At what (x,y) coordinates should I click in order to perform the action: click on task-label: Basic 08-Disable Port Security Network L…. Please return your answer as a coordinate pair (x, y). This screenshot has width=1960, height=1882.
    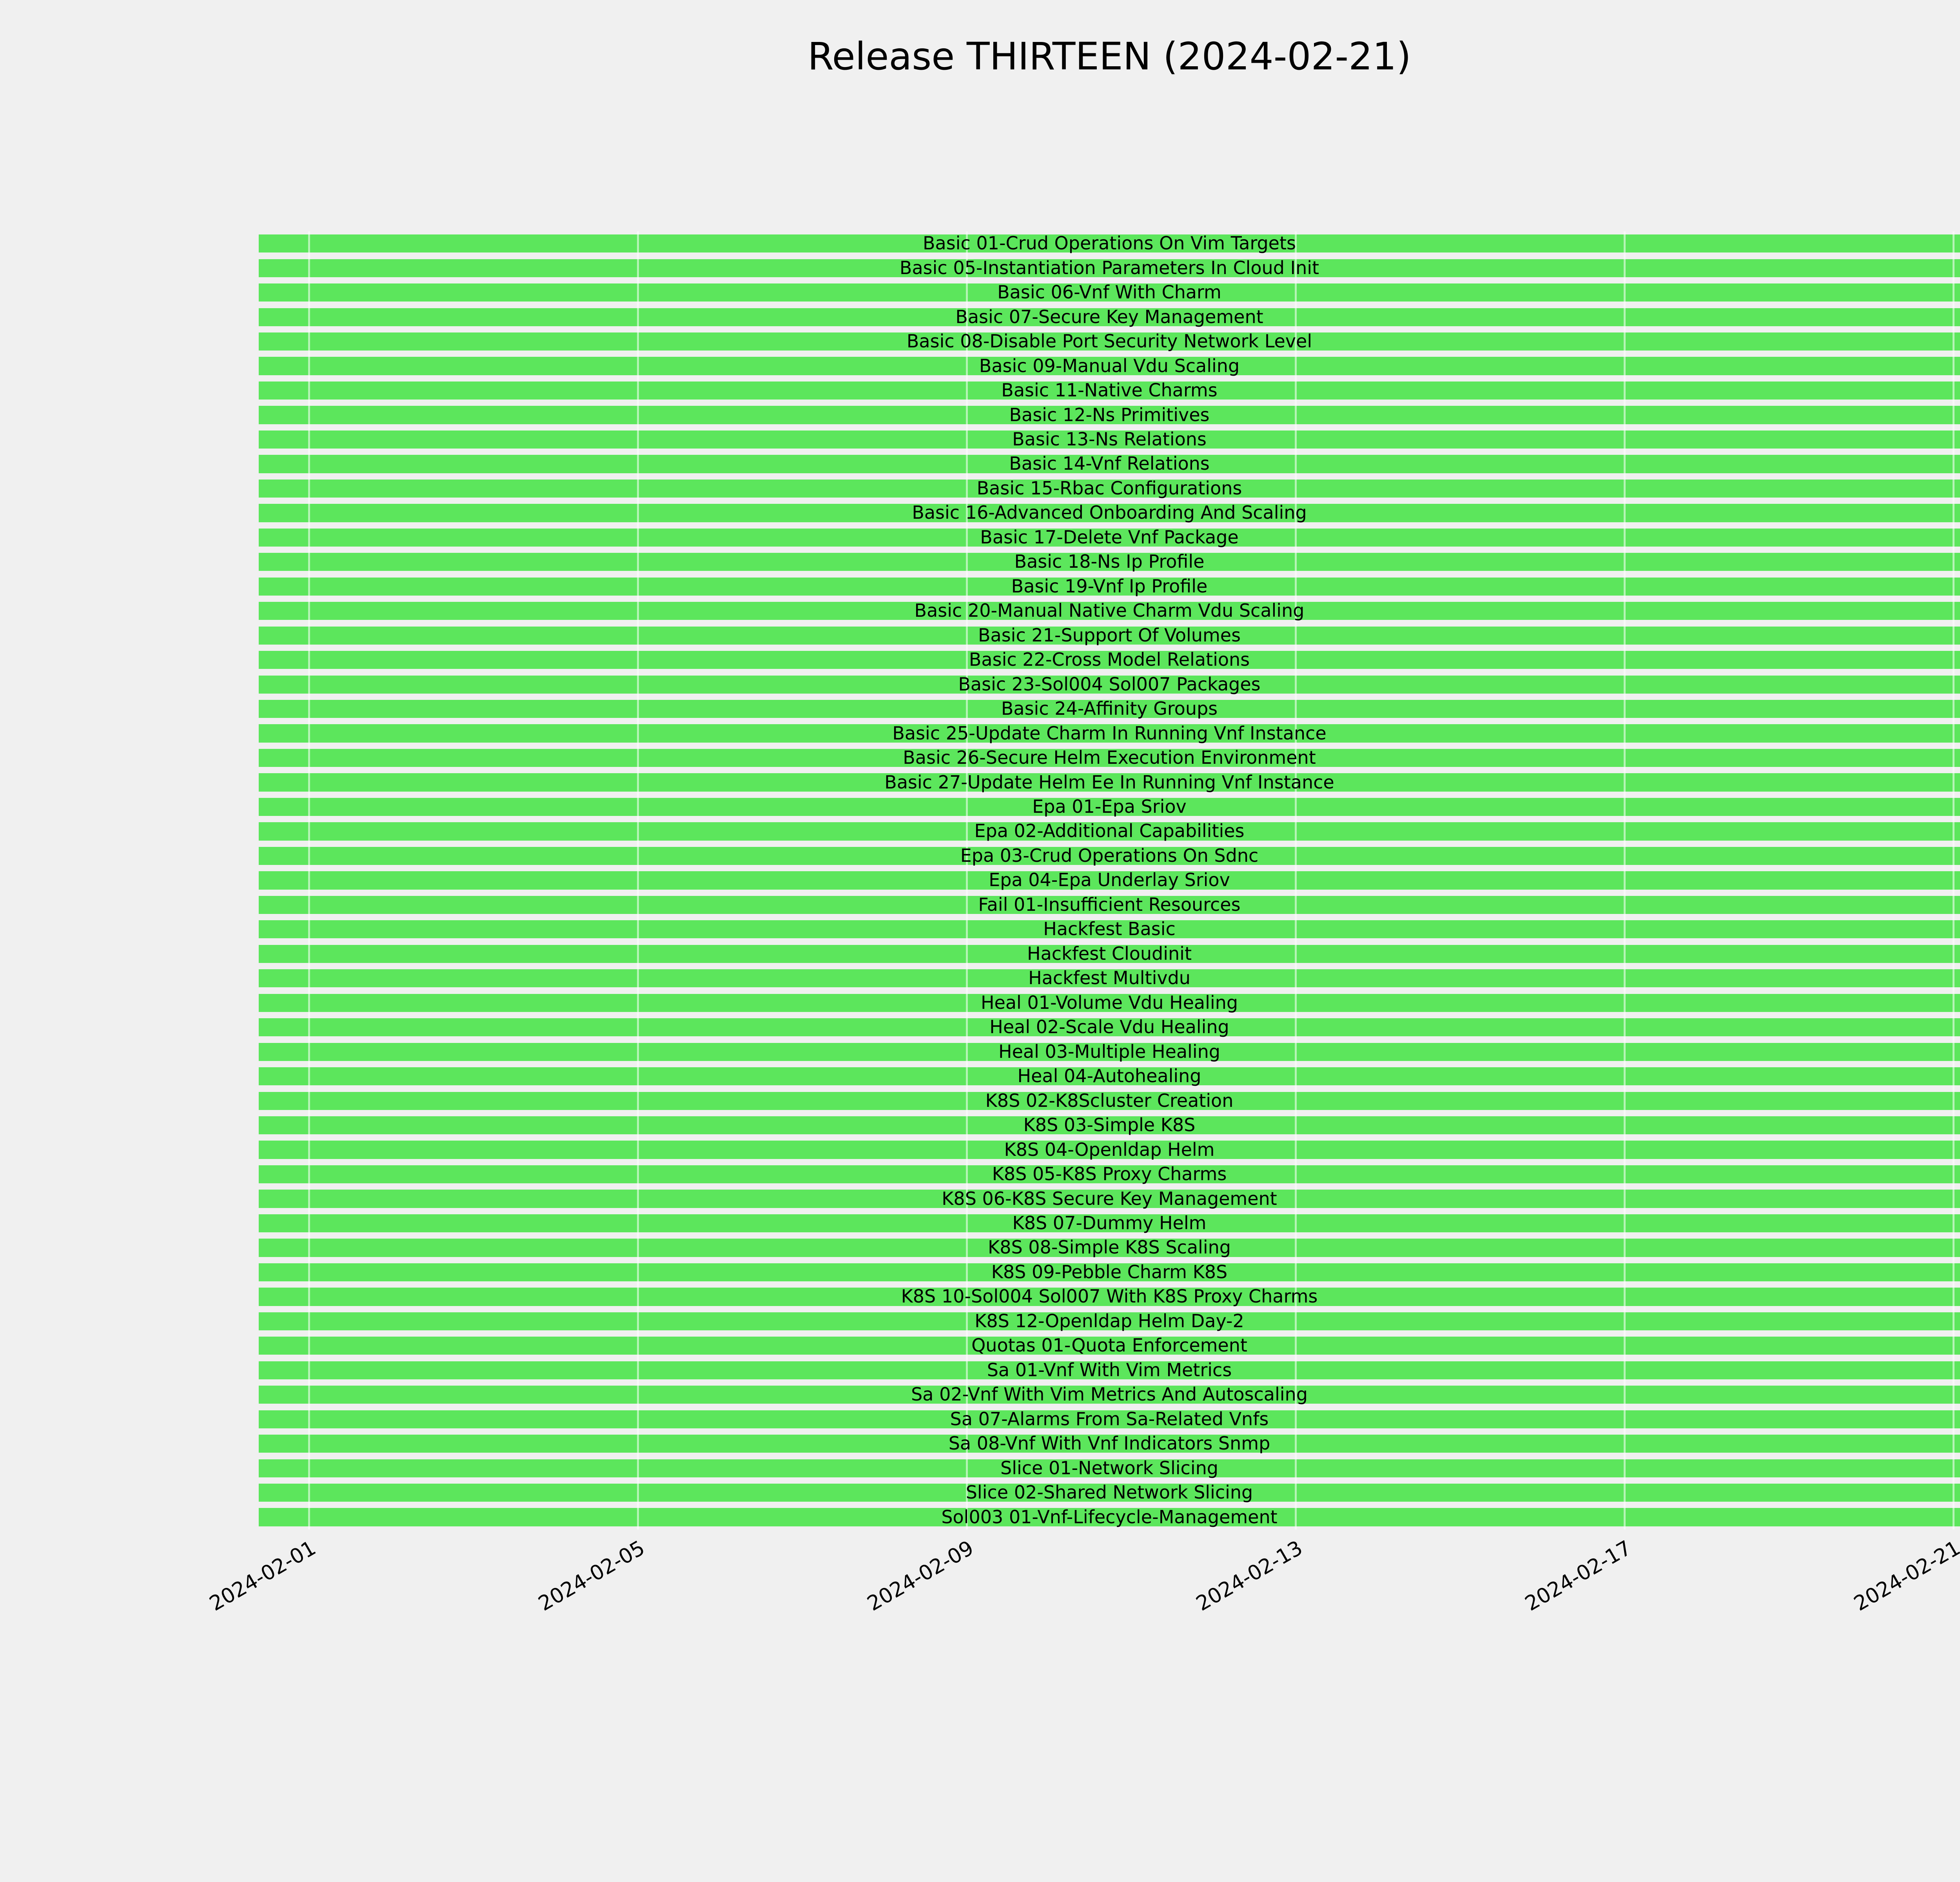
    Looking at the image, I should click on (1109, 341).